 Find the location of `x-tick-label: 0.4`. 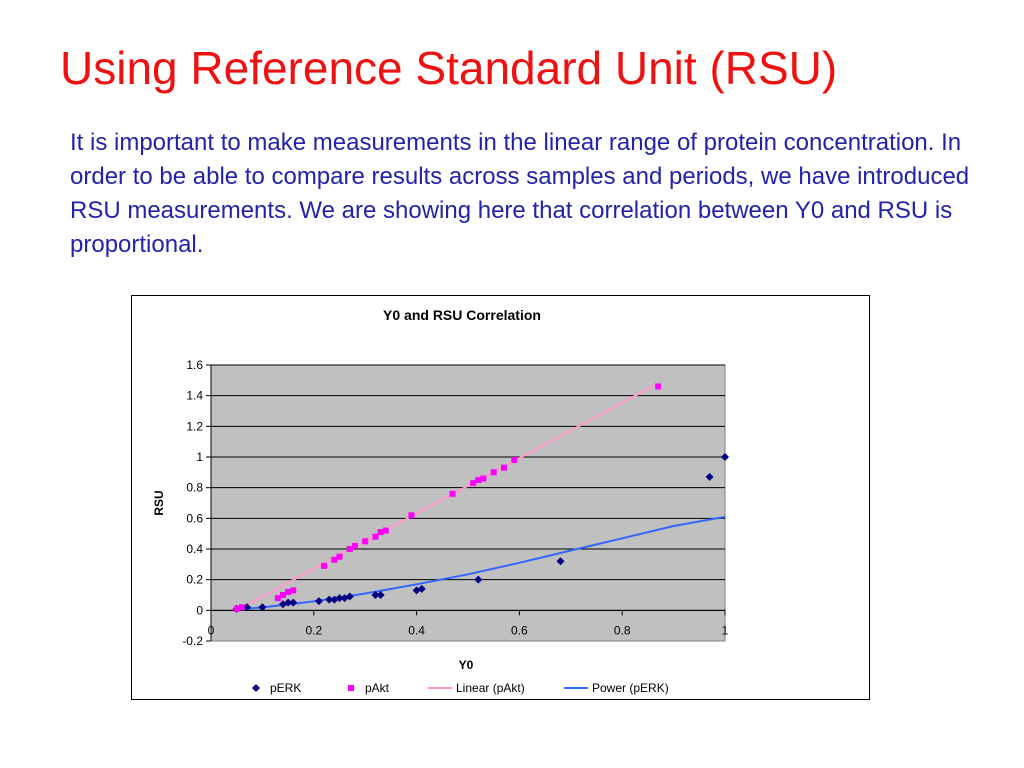

x-tick-label: 0.4 is located at coordinates (416, 630).